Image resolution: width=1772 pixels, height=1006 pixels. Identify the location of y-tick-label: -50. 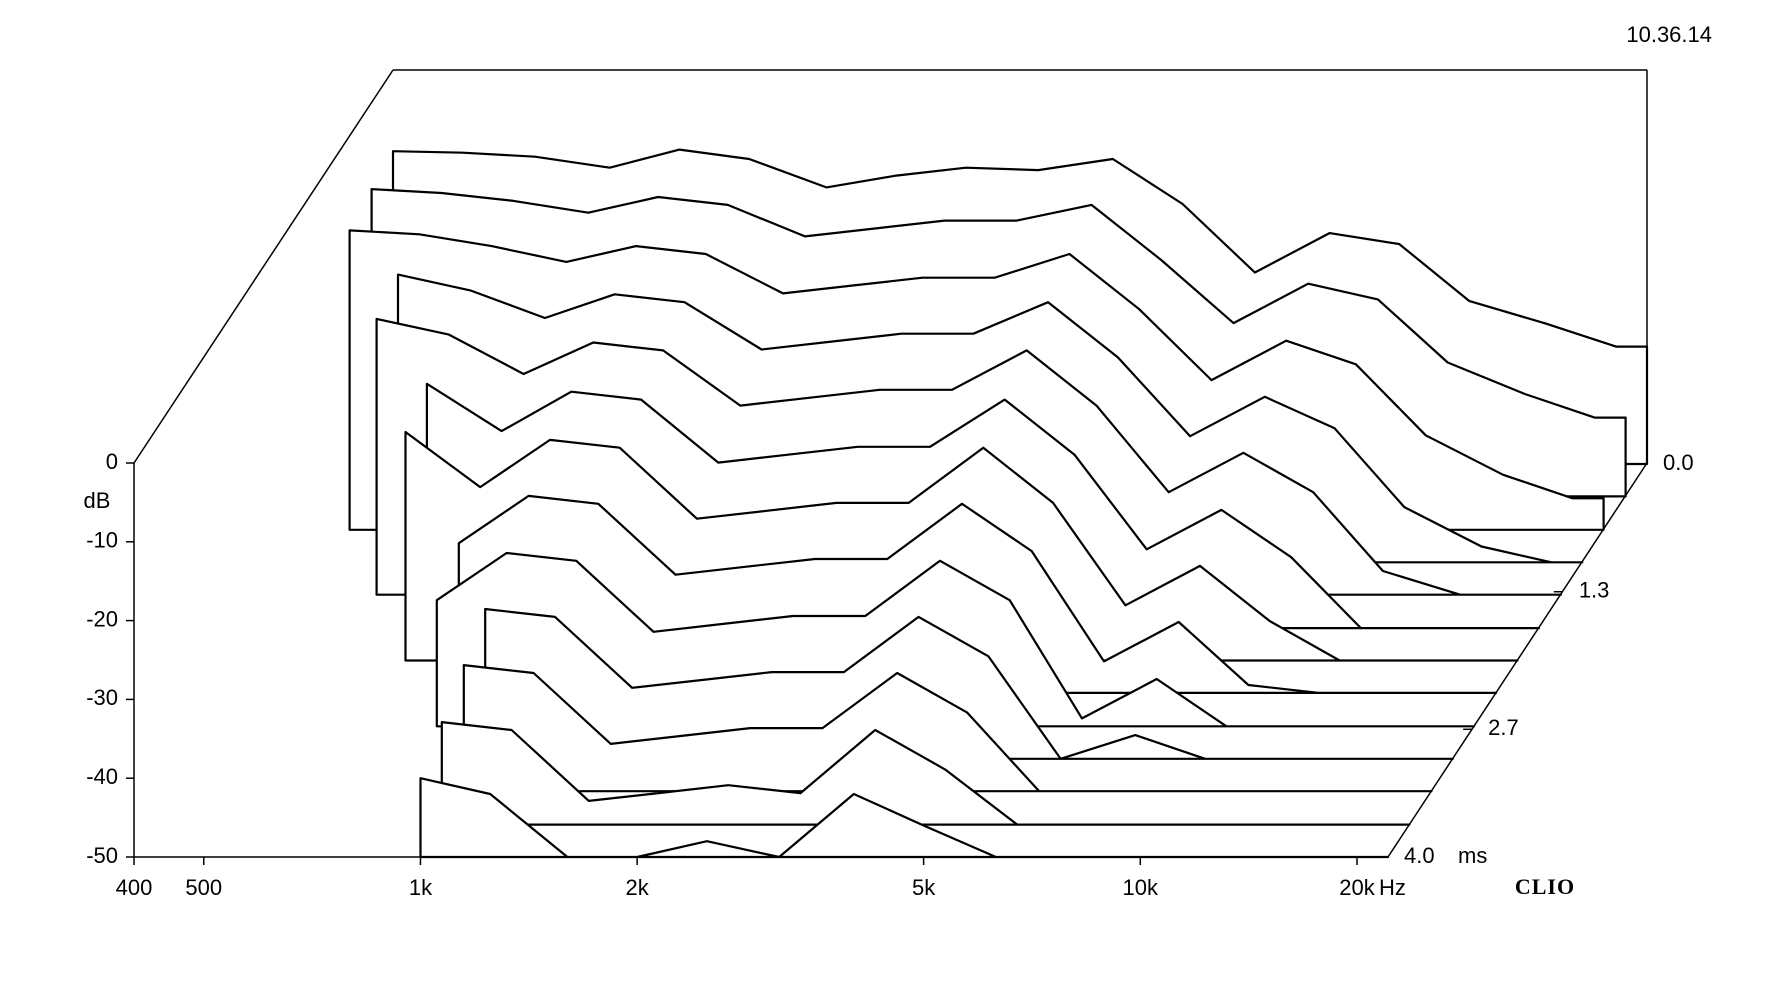
(102, 855).